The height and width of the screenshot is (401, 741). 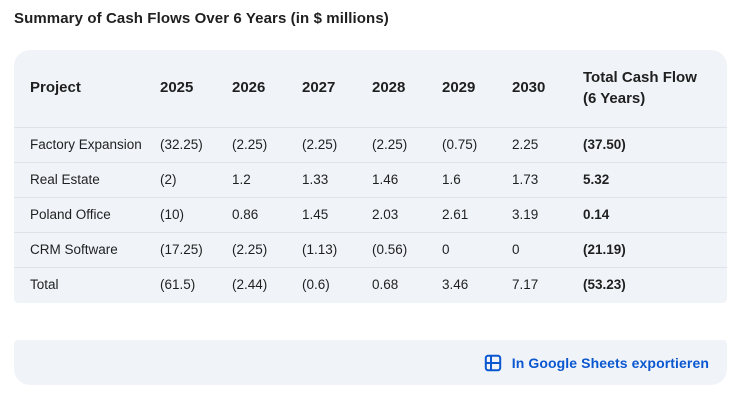 What do you see at coordinates (370, 362) in the screenshot?
I see `table-footer: In Google Sheets exportieren` at bounding box center [370, 362].